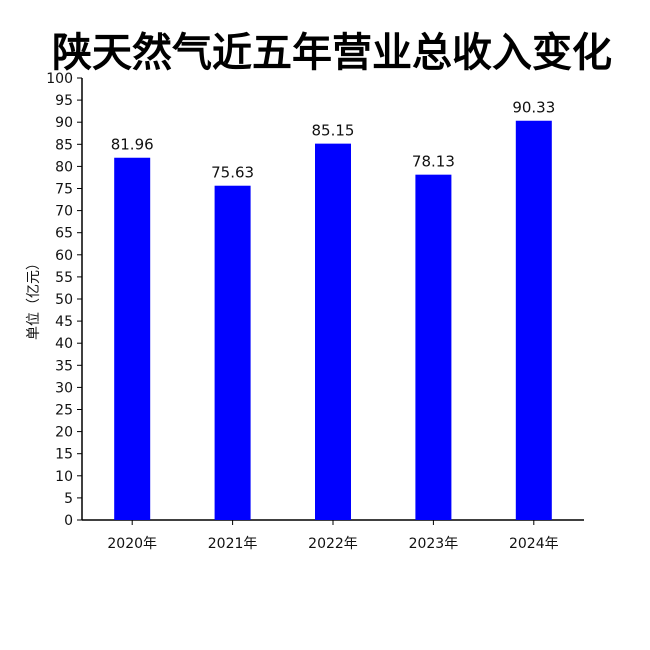 This screenshot has width=650, height=650. What do you see at coordinates (333, 131) in the screenshot?
I see `data-label: 85.15` at bounding box center [333, 131].